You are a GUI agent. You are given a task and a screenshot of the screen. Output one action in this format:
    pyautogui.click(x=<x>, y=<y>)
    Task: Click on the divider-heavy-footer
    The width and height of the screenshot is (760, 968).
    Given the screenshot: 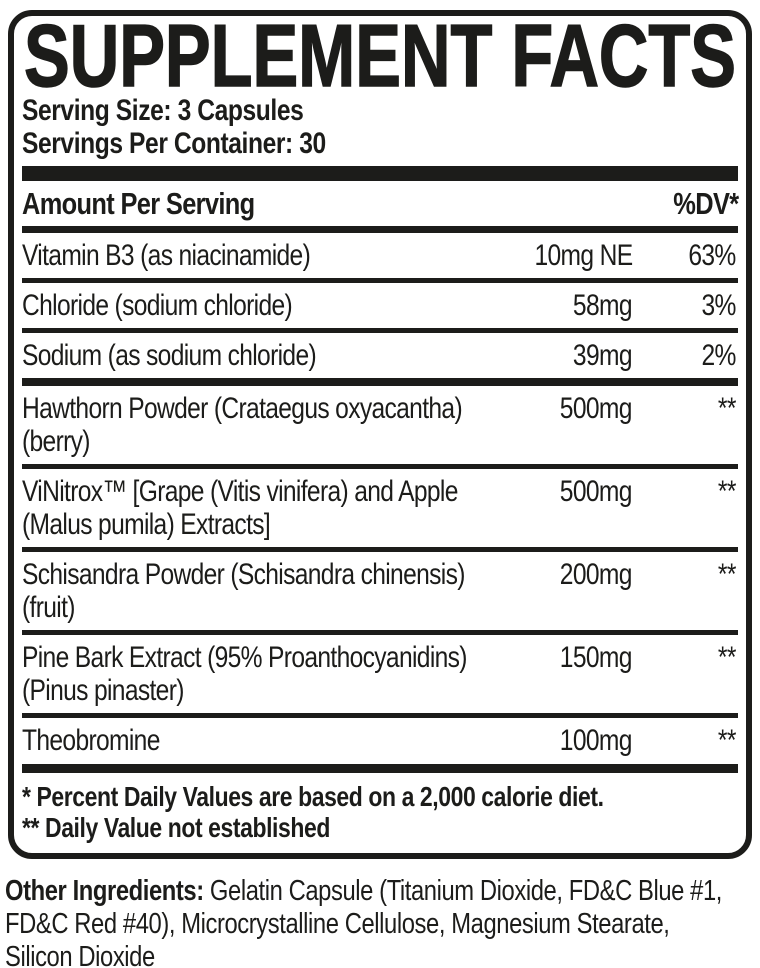 What is the action you would take?
    pyautogui.click(x=380, y=768)
    